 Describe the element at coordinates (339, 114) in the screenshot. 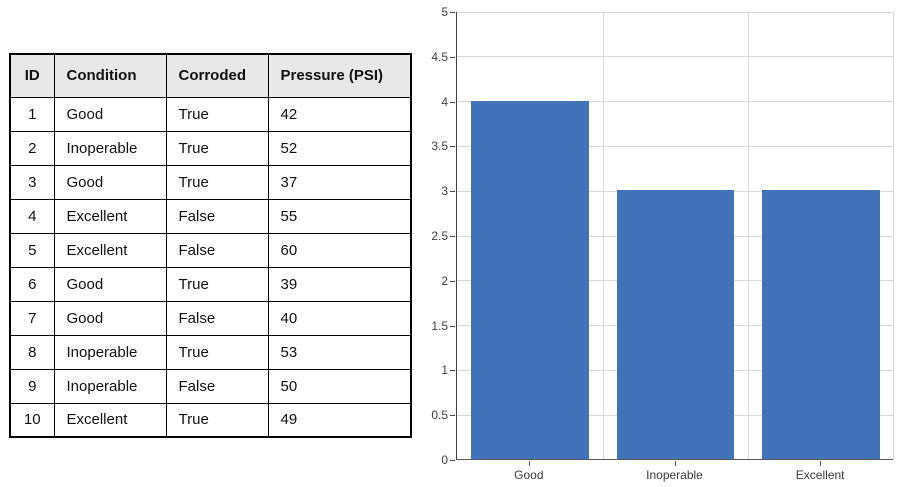

I see `table-cell: 42` at that location.